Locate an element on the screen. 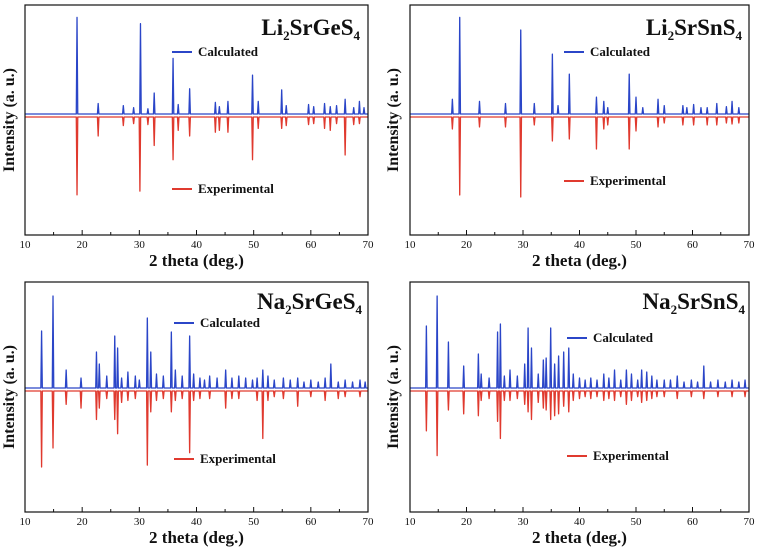 This screenshot has height=548, width=762. panel-title: Li2SrSnS4 is located at coordinates (694, 29).